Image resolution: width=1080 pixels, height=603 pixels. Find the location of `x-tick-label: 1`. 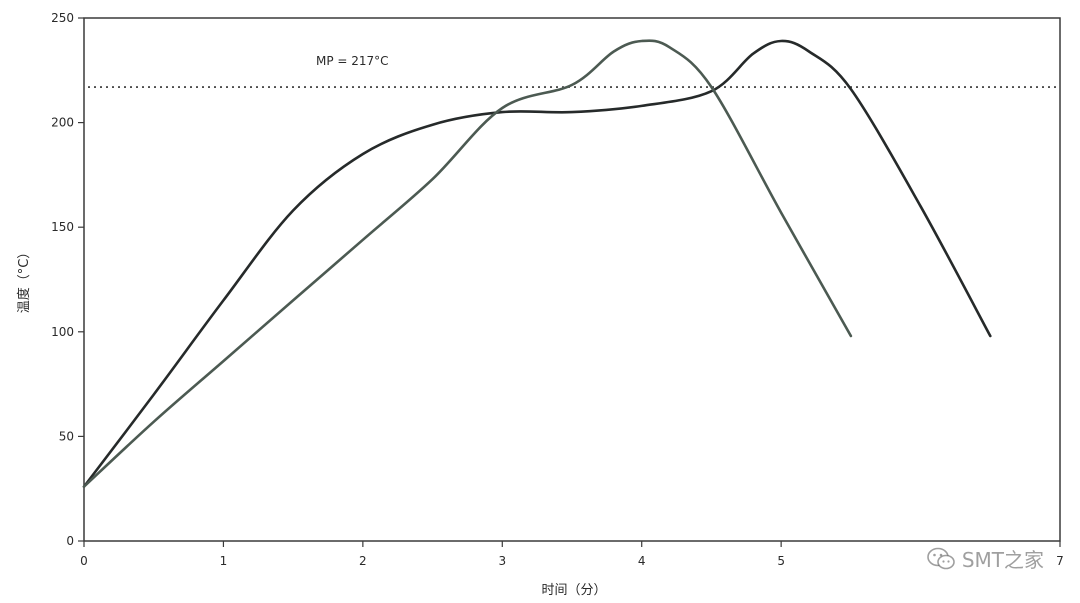

x-tick-label: 1 is located at coordinates (224, 561).